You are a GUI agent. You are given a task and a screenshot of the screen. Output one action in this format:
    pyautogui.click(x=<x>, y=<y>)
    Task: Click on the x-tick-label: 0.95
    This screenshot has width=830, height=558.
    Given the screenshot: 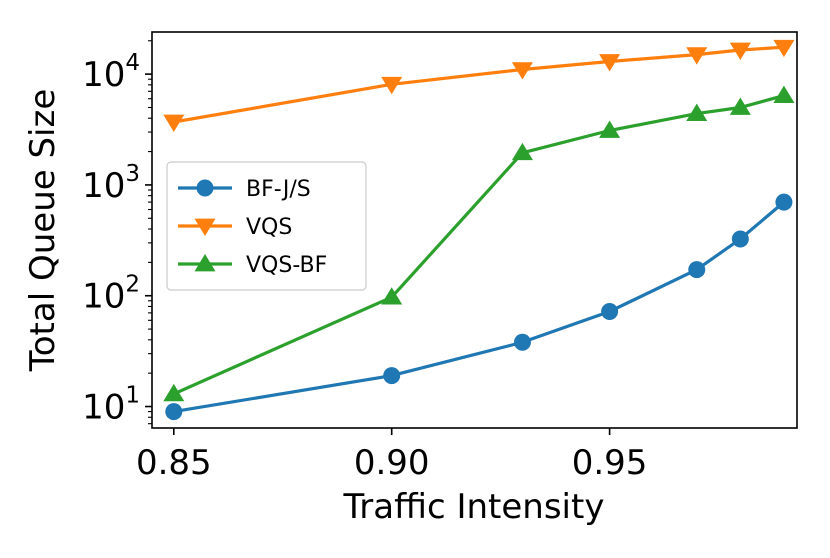 What is the action you would take?
    pyautogui.click(x=610, y=463)
    